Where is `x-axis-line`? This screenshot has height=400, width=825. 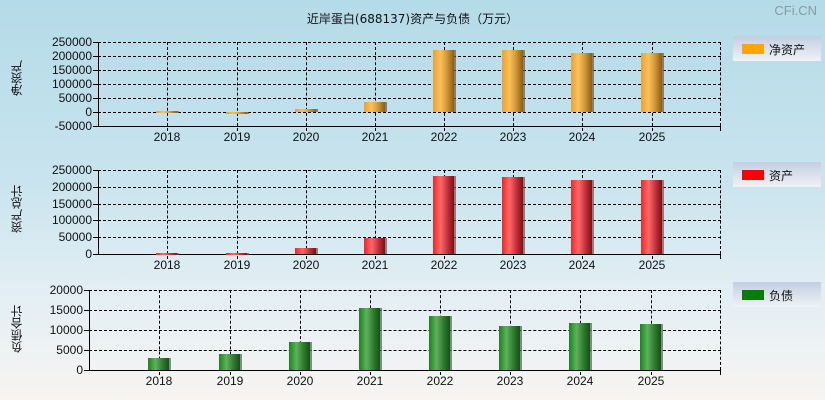
x-axis-line is located at coordinates (409, 126).